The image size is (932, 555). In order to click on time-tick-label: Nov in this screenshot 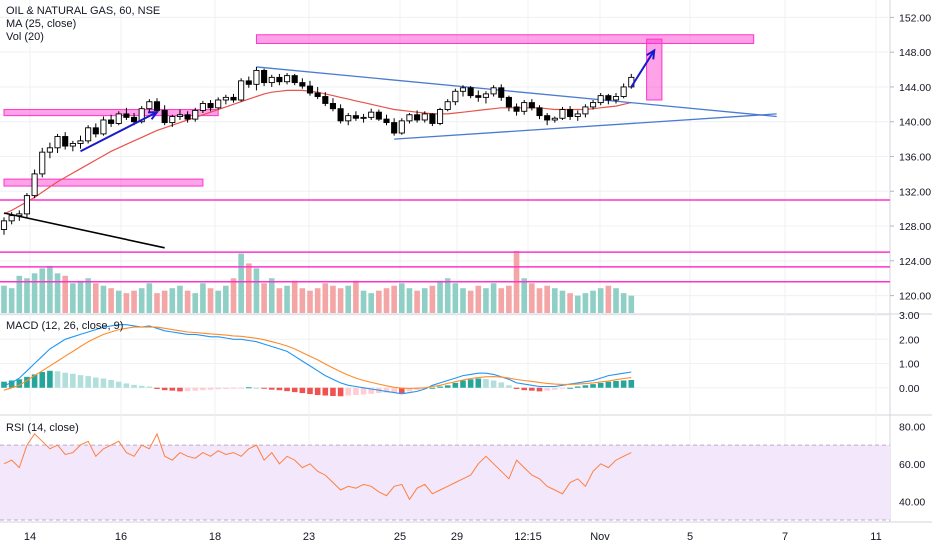, I will do `click(600, 537)`.